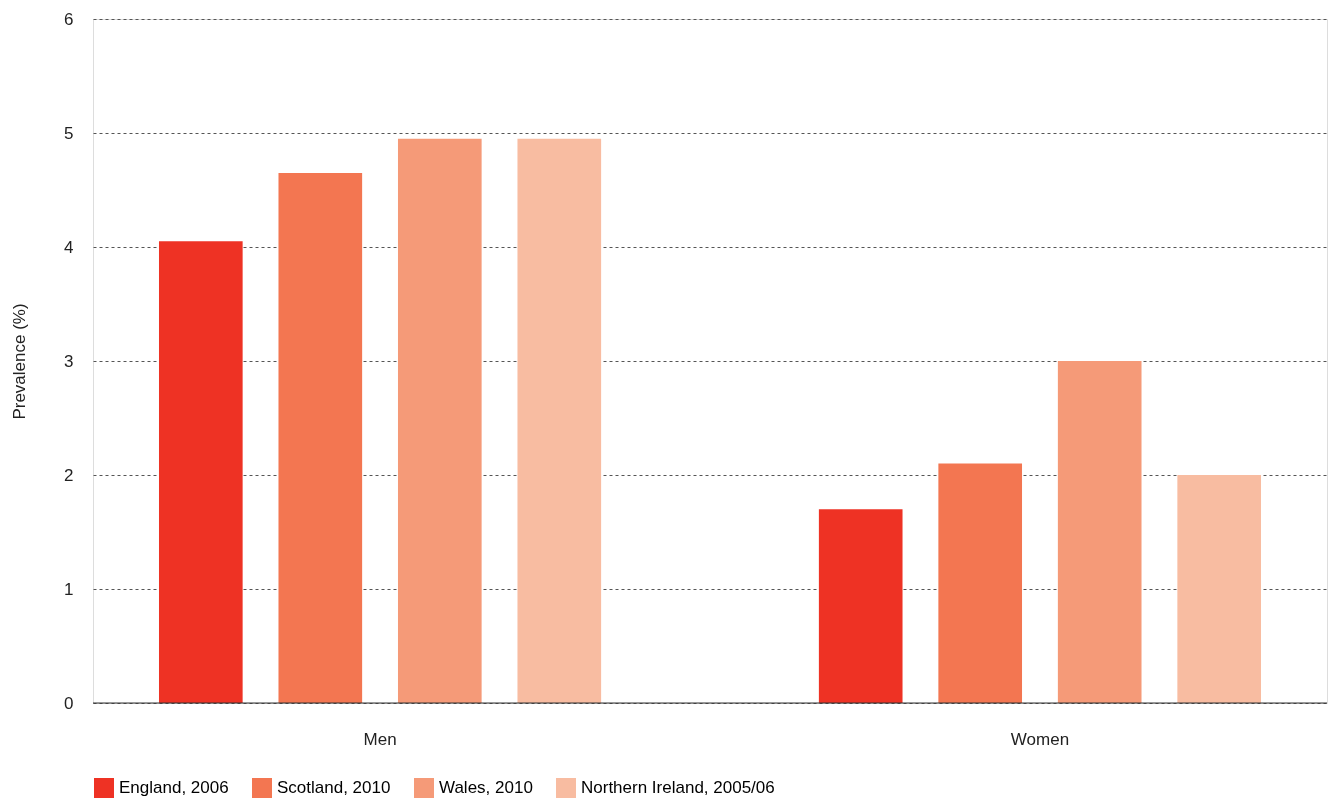 Image resolution: width=1338 pixels, height=808 pixels. What do you see at coordinates (69, 703) in the screenshot?
I see `y-tick-label: 0` at bounding box center [69, 703].